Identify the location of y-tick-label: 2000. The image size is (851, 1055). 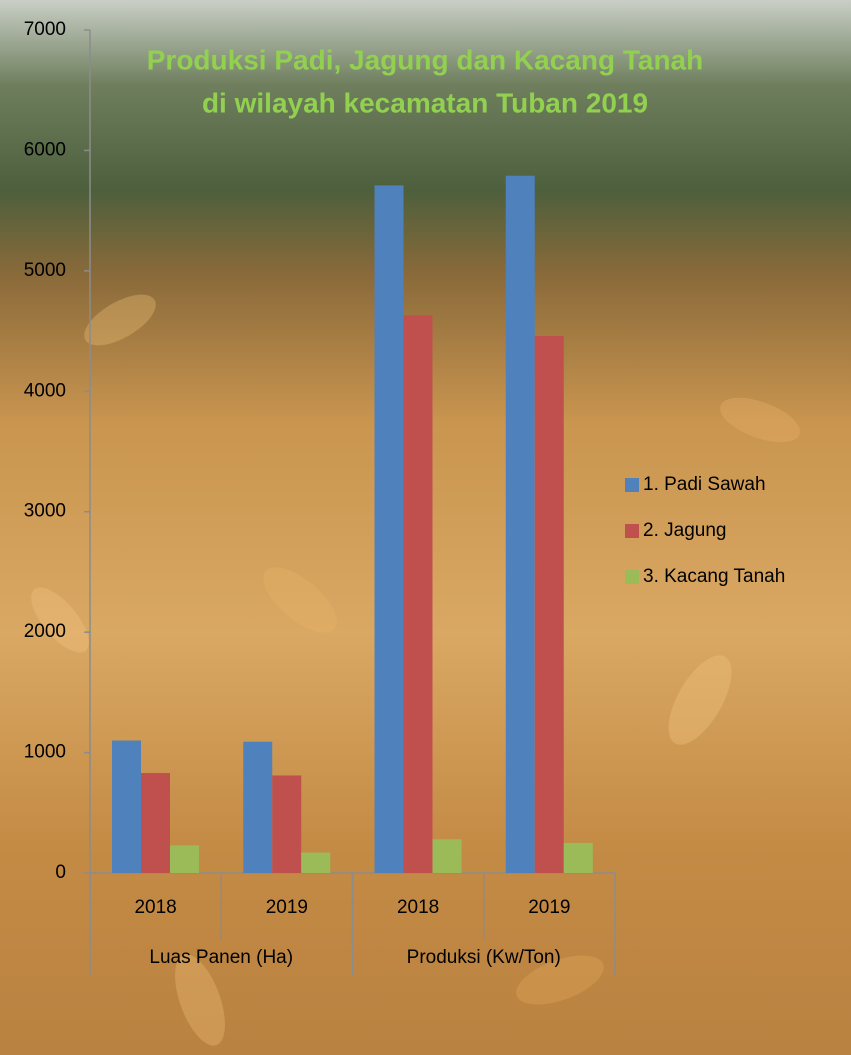
(45, 631).